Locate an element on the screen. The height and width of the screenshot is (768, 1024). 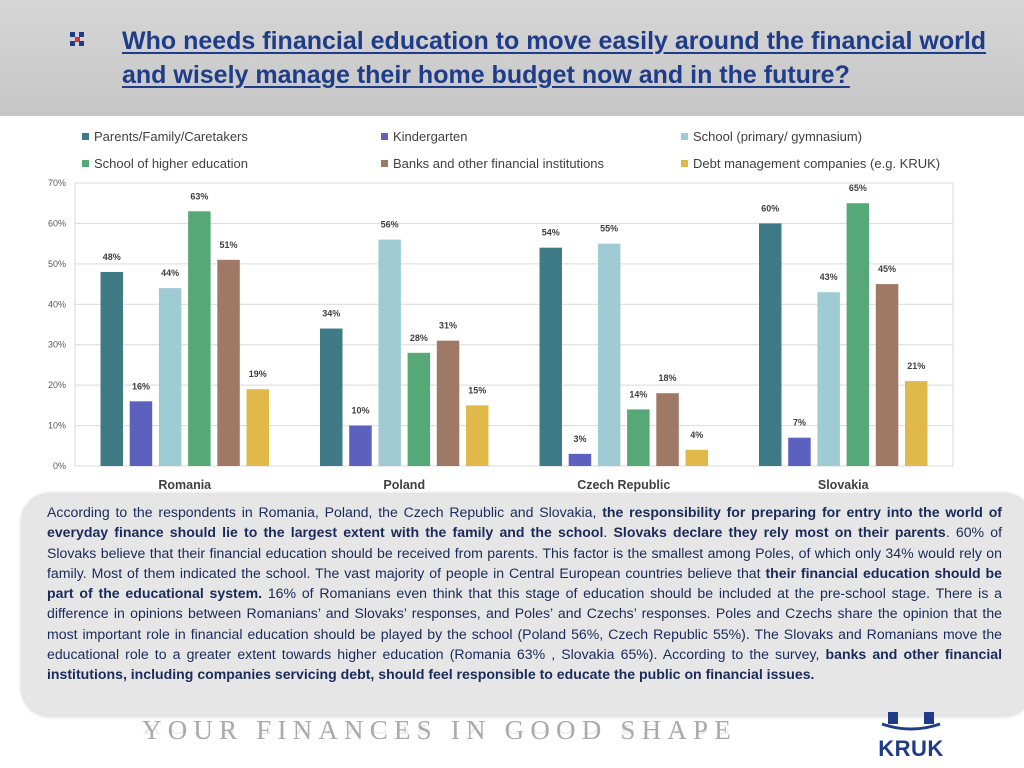
data-label: 3% is located at coordinates (579, 439).